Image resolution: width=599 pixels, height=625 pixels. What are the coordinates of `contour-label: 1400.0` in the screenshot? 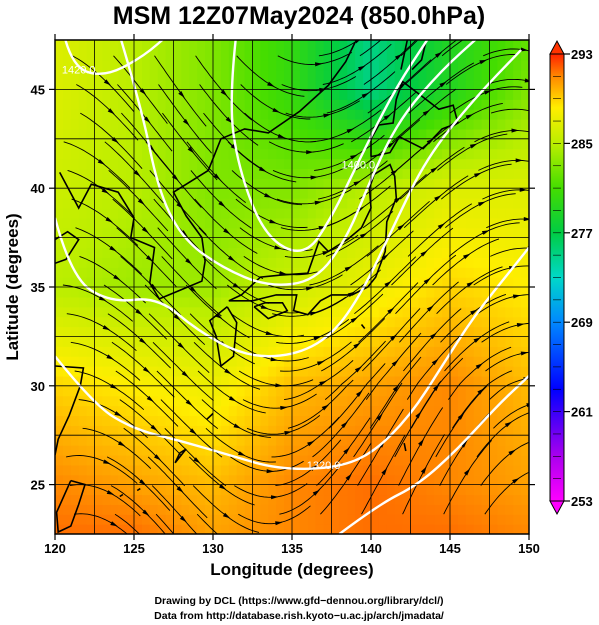 It's located at (359, 165).